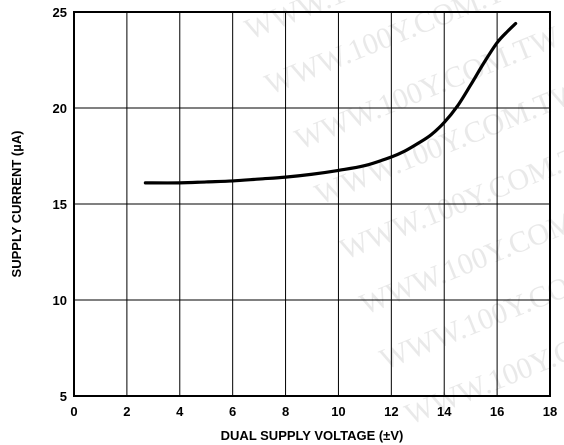  I want to click on y-tick-labels: 5 10 15 20 25, so click(60, 204).